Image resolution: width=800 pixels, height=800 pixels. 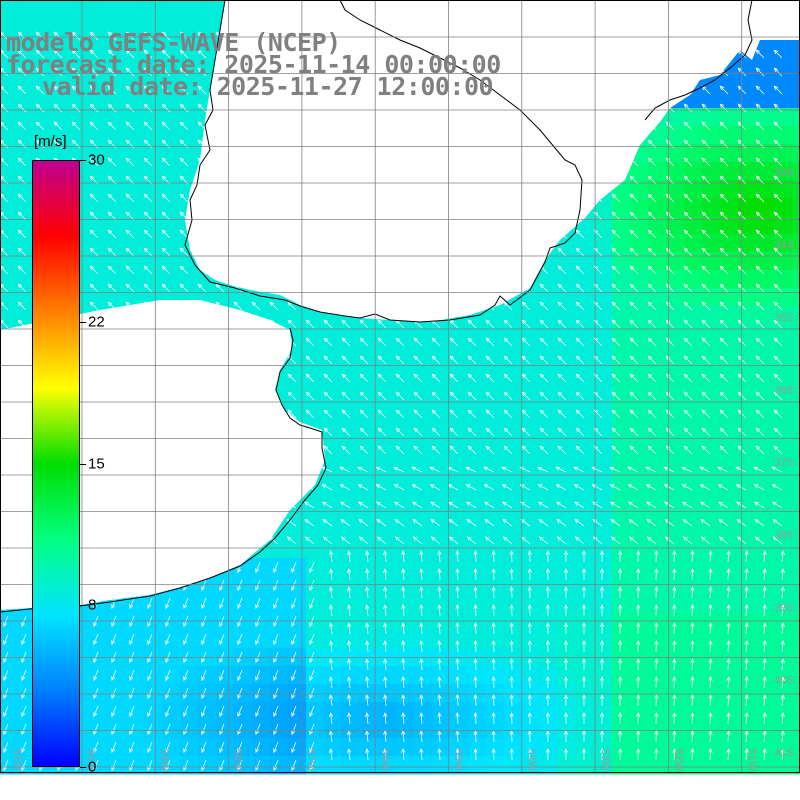 I want to click on longitude-label: 57W, so click(x=311, y=760).